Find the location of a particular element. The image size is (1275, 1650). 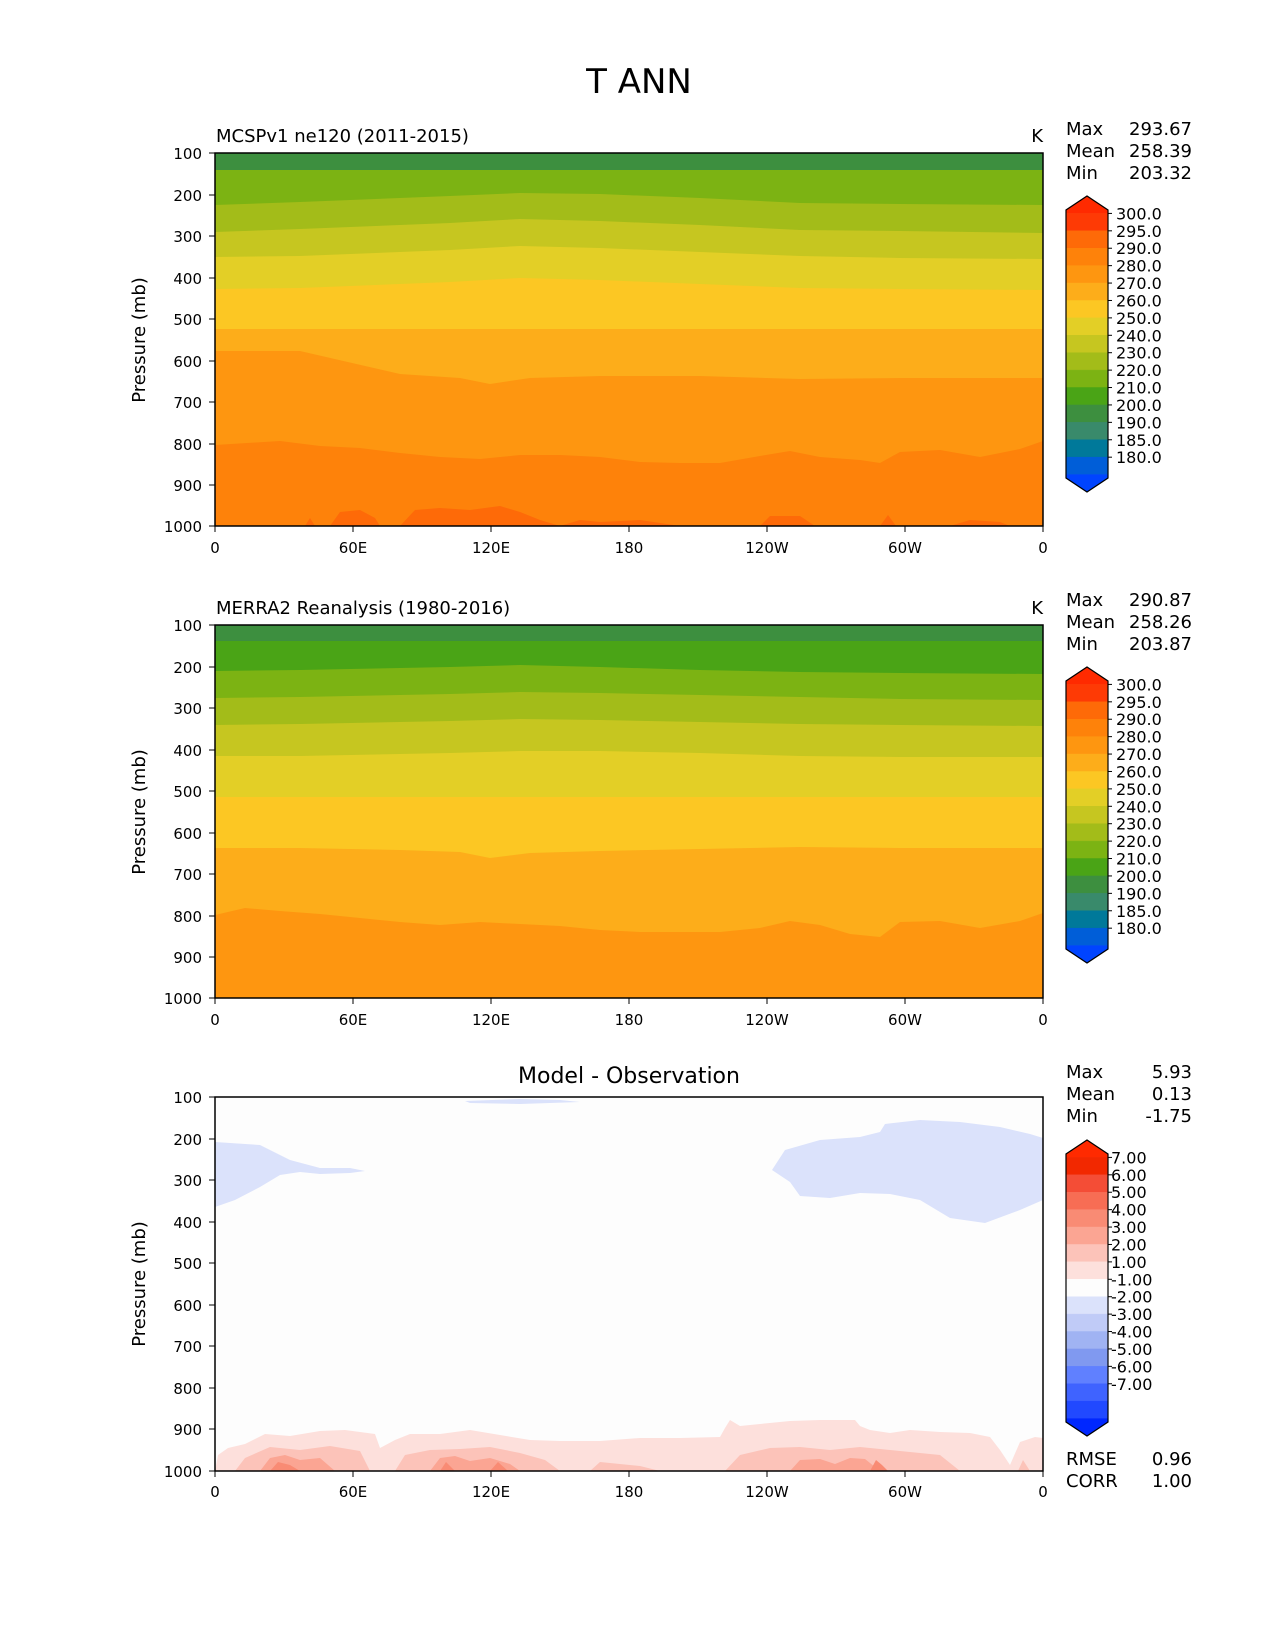

figure-title: T ANN is located at coordinates (638, 82).